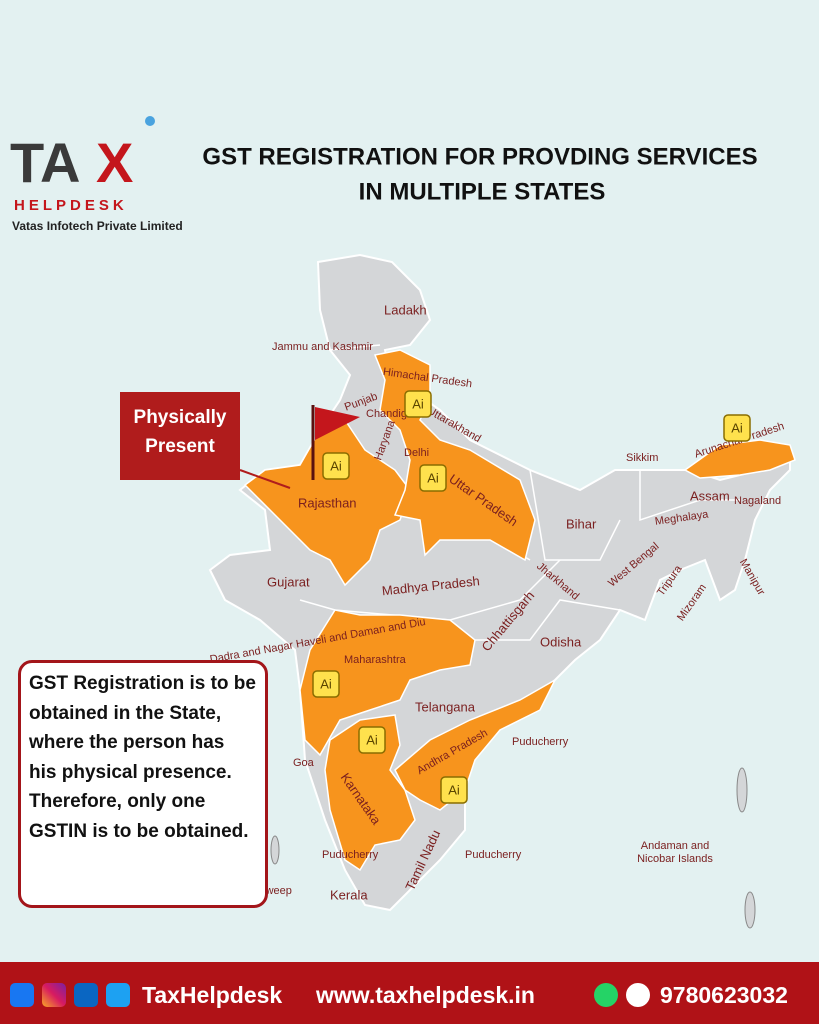  I want to click on logo-dot, so click(150, 121).